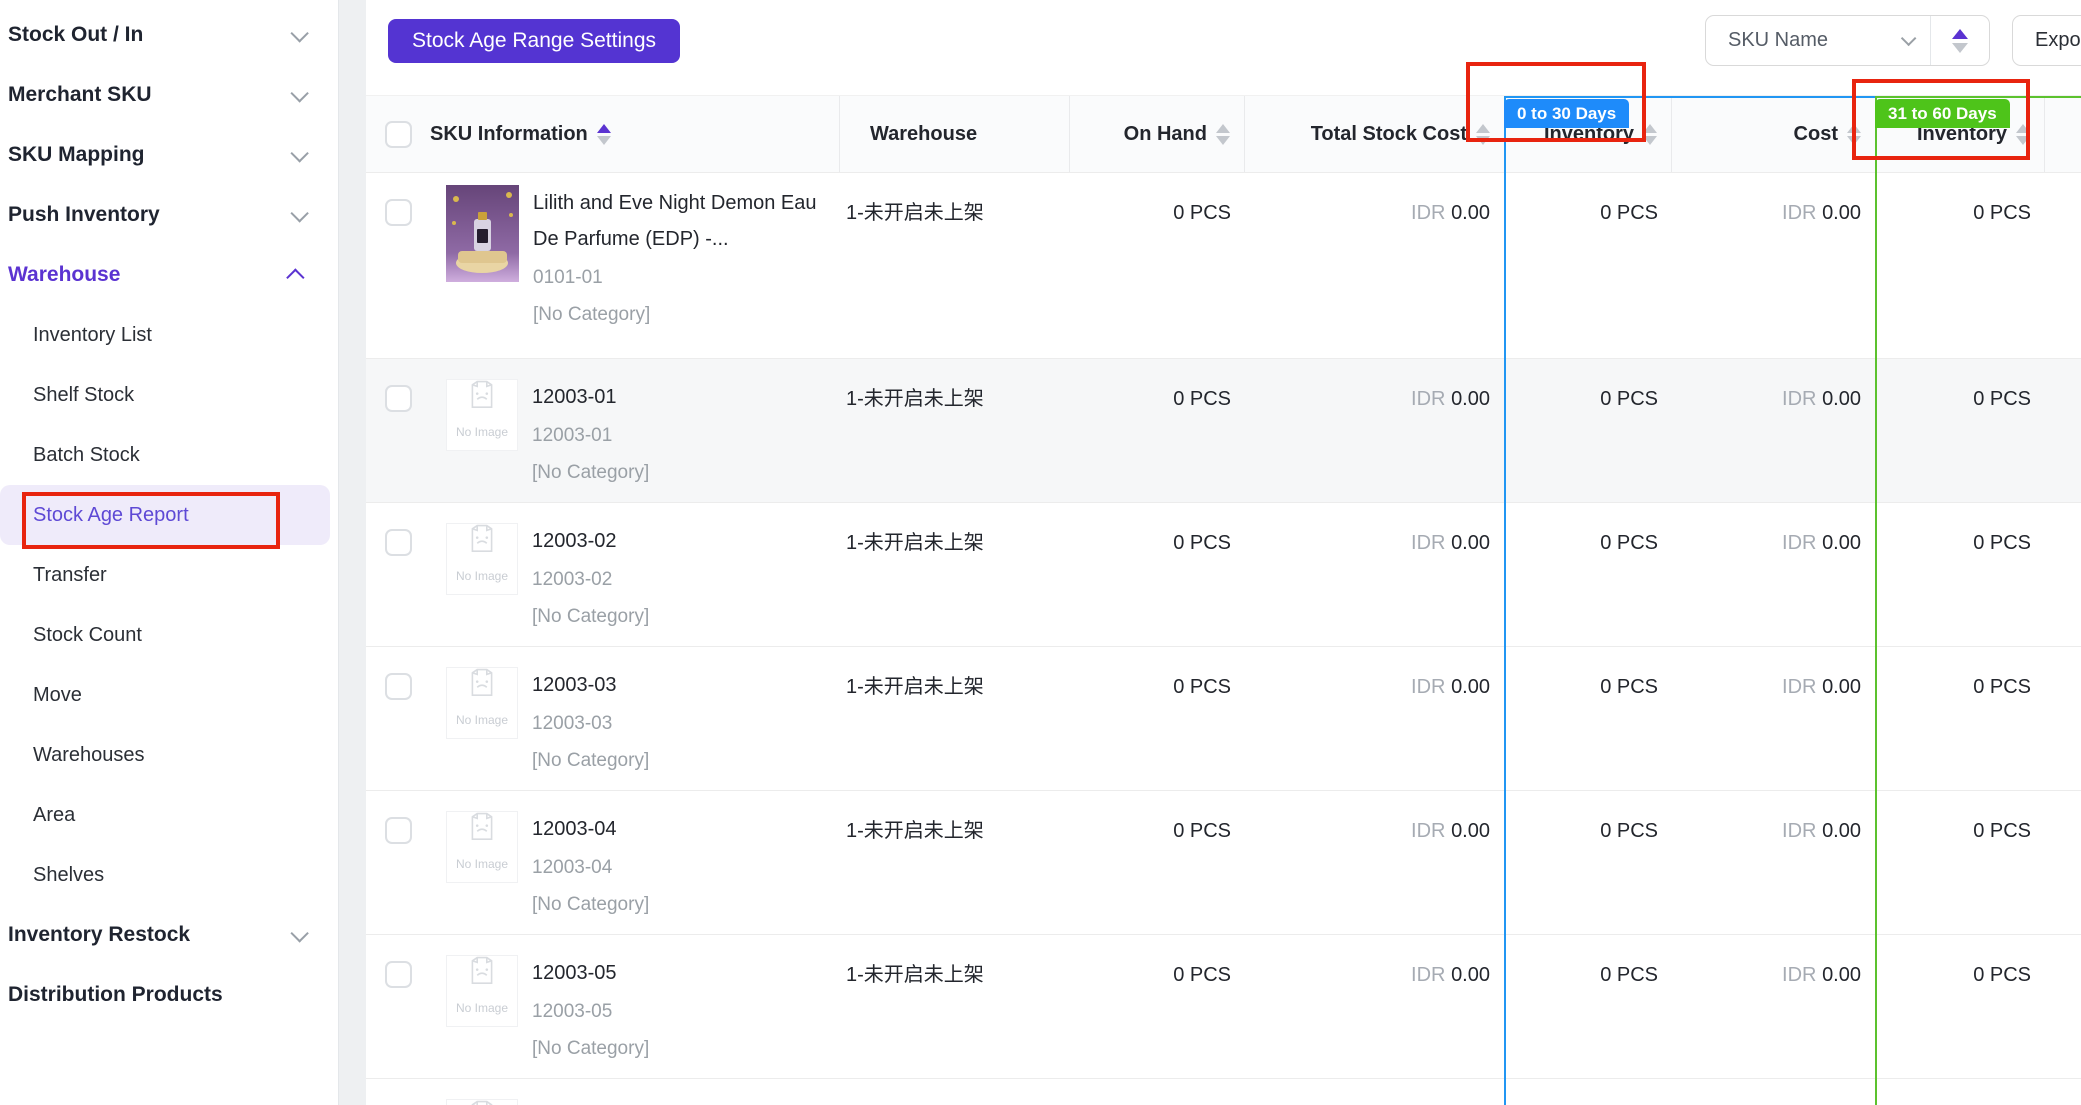 This screenshot has width=2081, height=1105. I want to click on header-cost-0-30: Cost, so click(1773, 134).